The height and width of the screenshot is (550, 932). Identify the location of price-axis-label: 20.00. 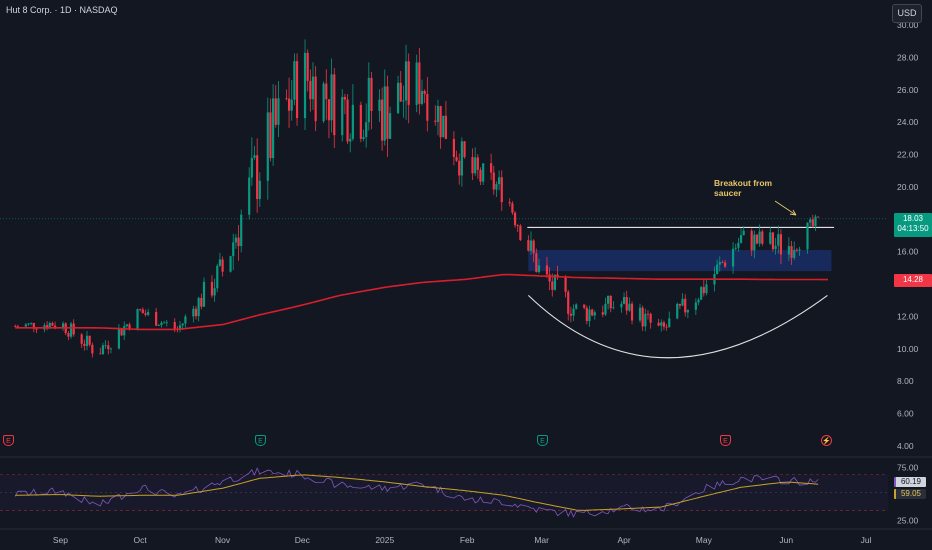
(908, 187).